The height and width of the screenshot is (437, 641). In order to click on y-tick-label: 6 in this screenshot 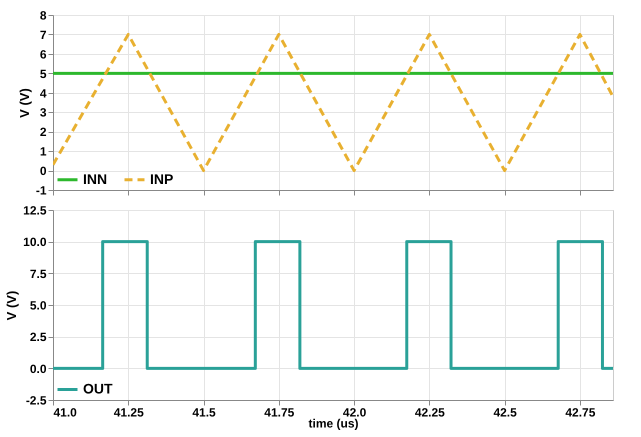, I will do `click(43, 54)`.